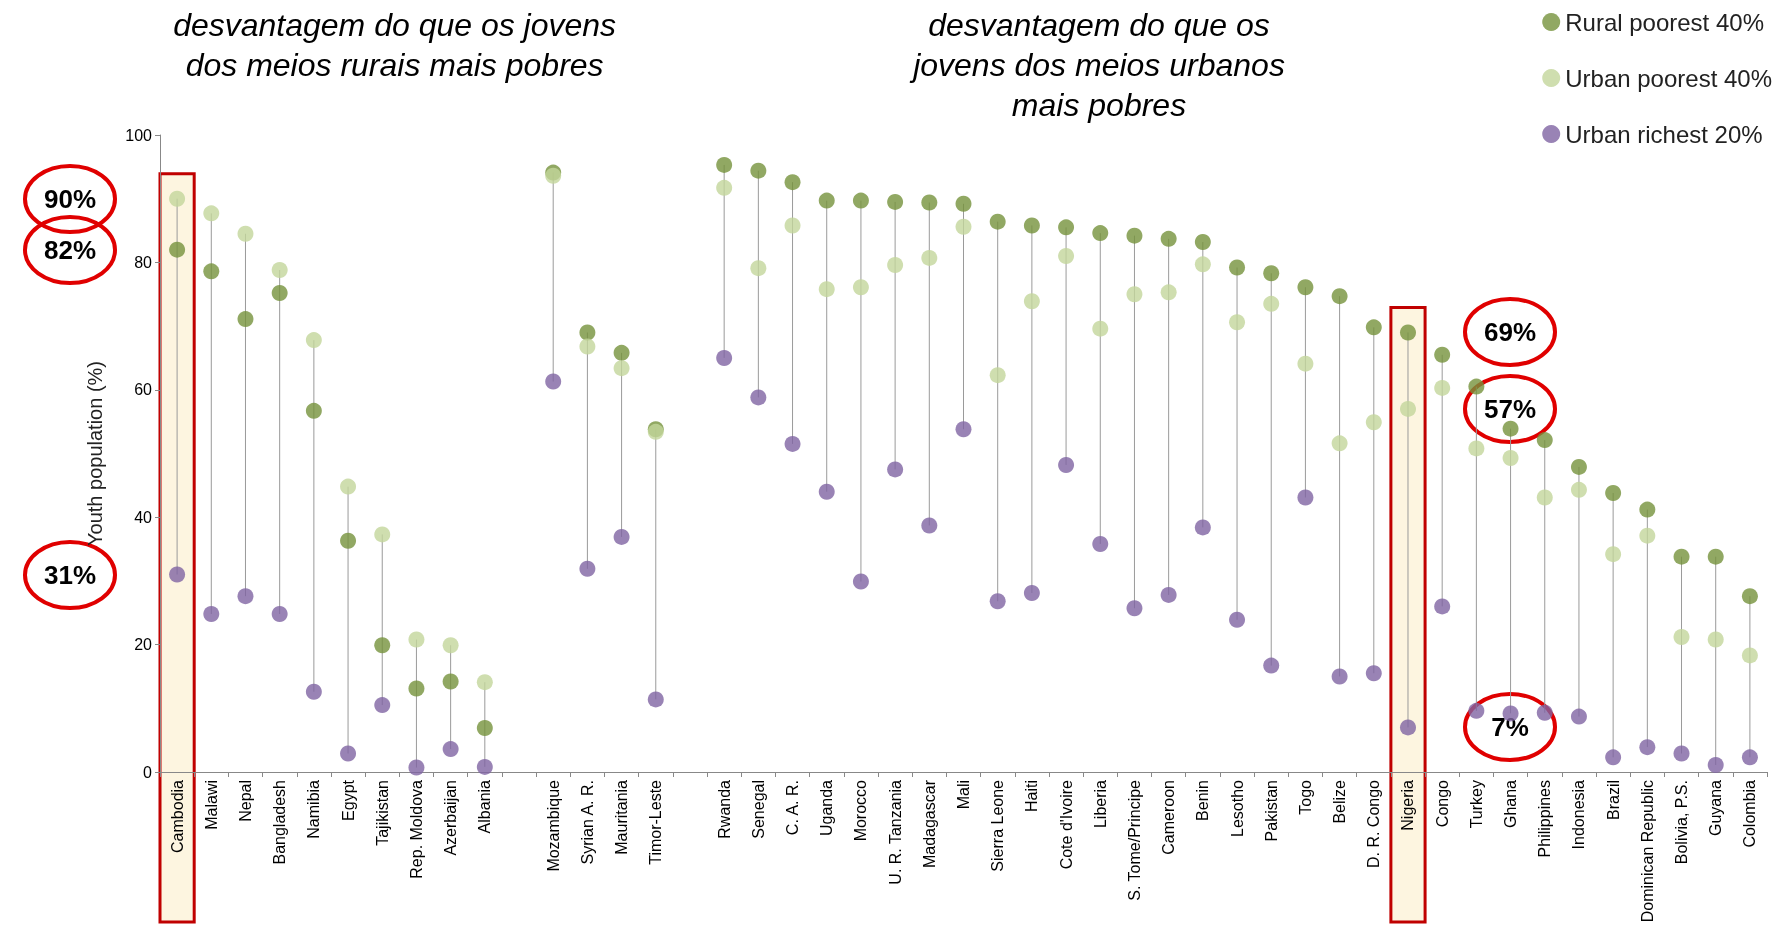 The height and width of the screenshot is (952, 1787). I want to click on x-tick-label: Sierra Leone, so click(998, 825).